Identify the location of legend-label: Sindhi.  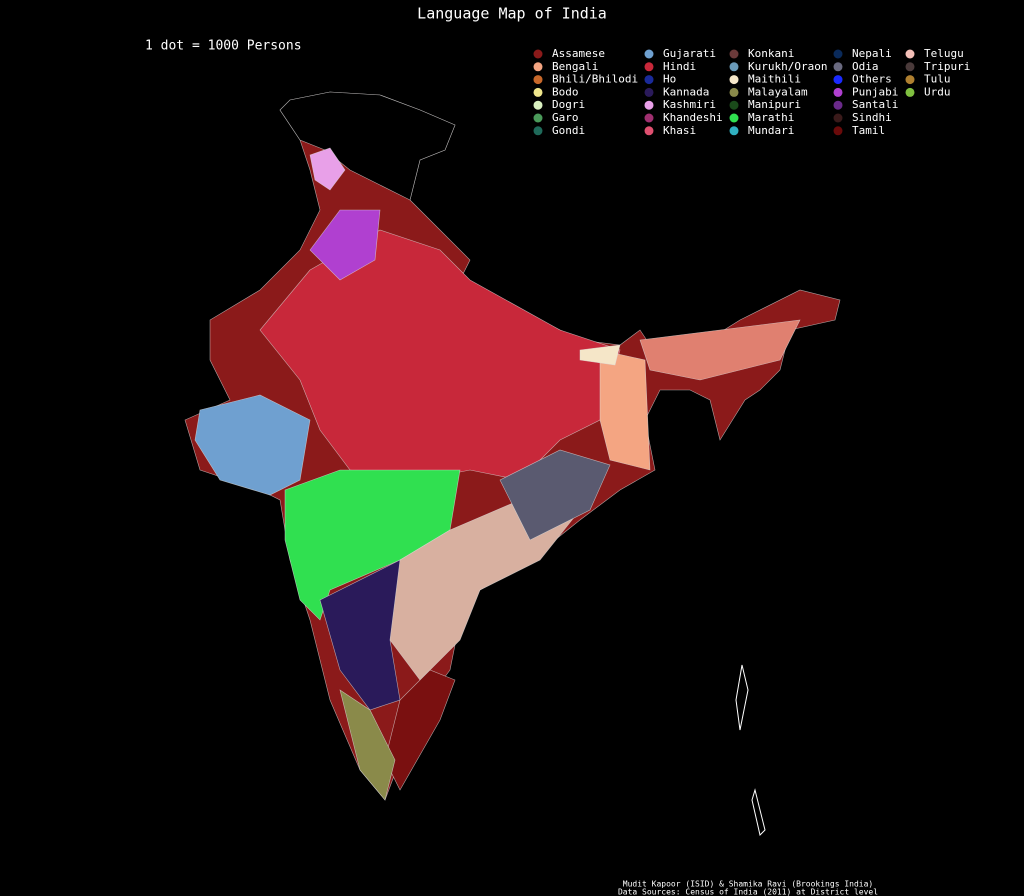
(872, 117).